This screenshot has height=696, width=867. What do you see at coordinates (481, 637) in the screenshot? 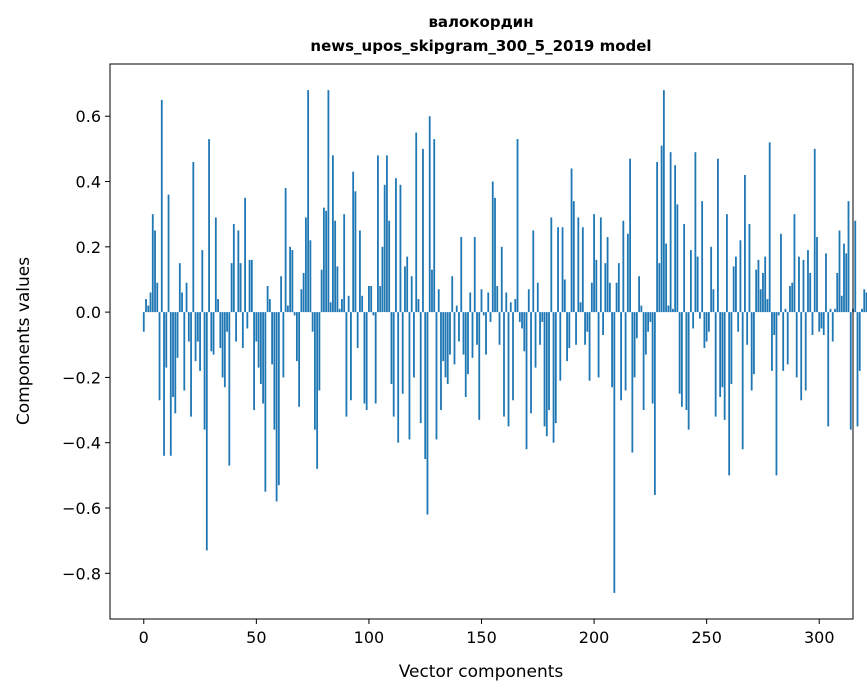
I see `x-tick-label: 150` at bounding box center [481, 637].